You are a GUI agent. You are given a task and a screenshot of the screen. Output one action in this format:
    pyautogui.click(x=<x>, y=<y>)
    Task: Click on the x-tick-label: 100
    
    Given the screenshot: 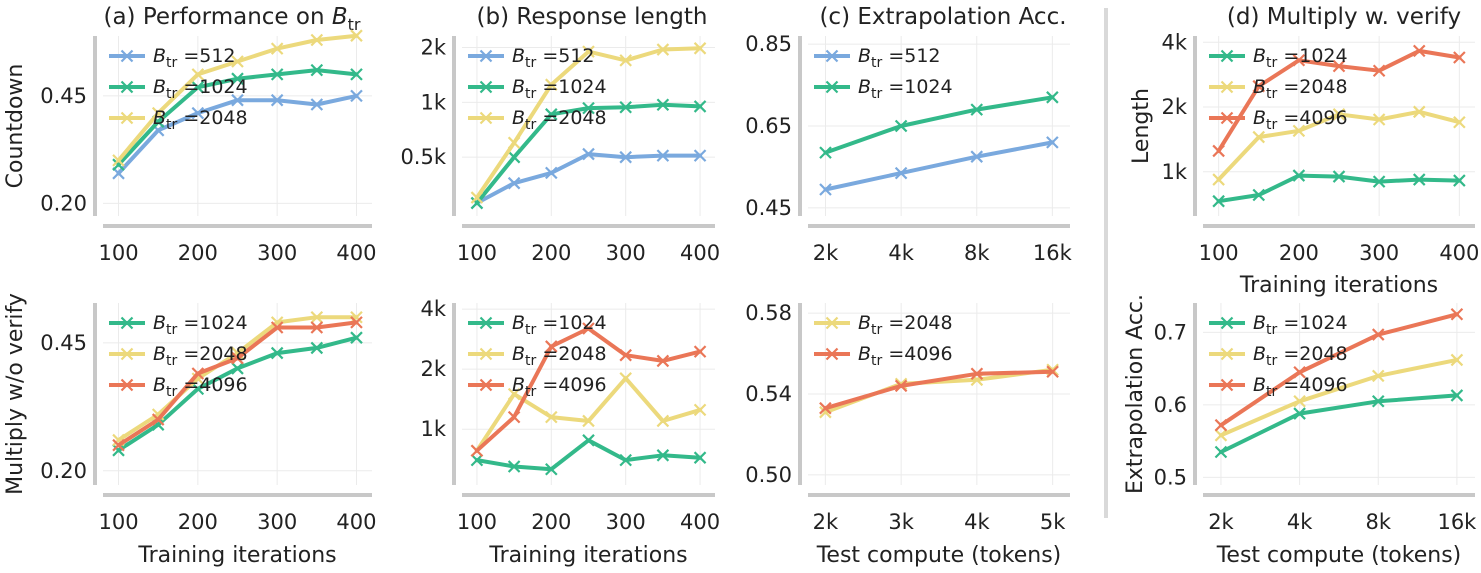 What is the action you would take?
    pyautogui.click(x=1219, y=253)
    